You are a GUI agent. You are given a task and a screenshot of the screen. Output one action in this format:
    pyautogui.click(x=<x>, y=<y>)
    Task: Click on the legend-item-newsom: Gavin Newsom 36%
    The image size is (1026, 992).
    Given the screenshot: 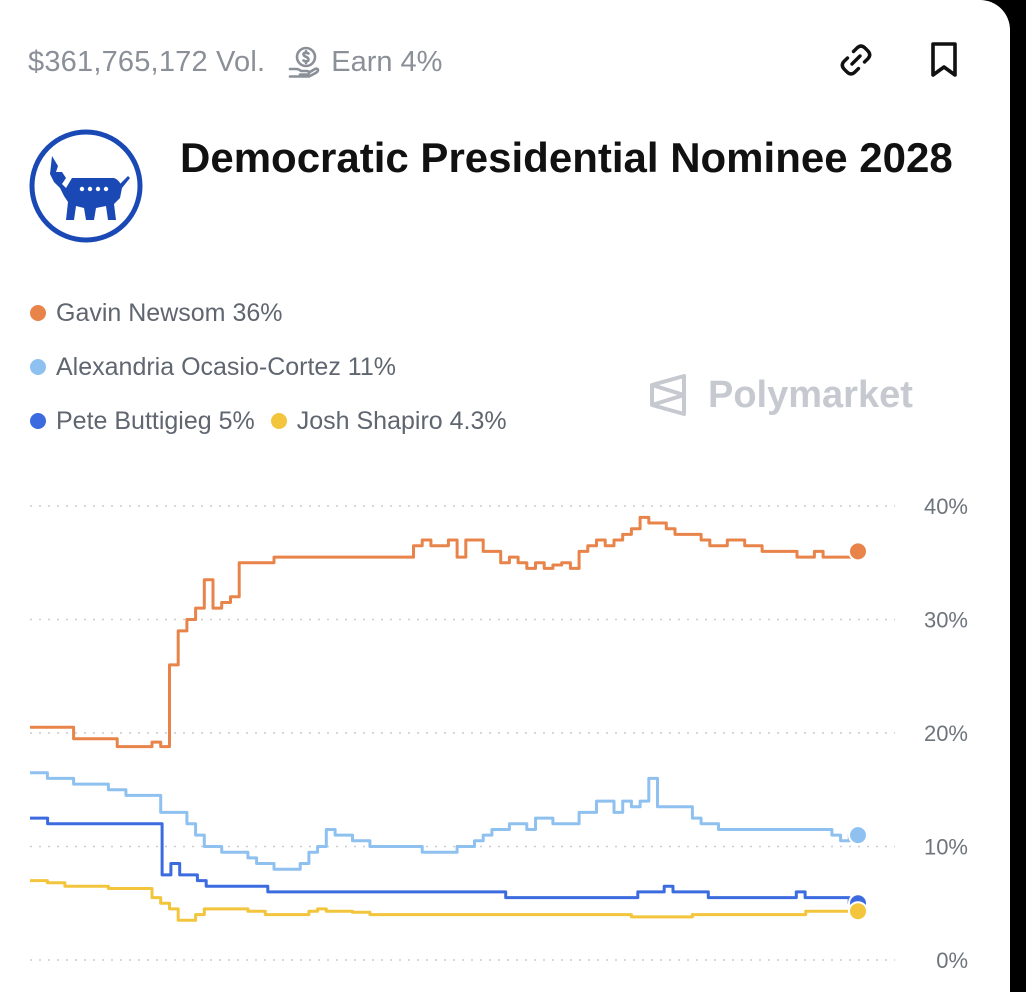 What is the action you would take?
    pyautogui.click(x=156, y=313)
    